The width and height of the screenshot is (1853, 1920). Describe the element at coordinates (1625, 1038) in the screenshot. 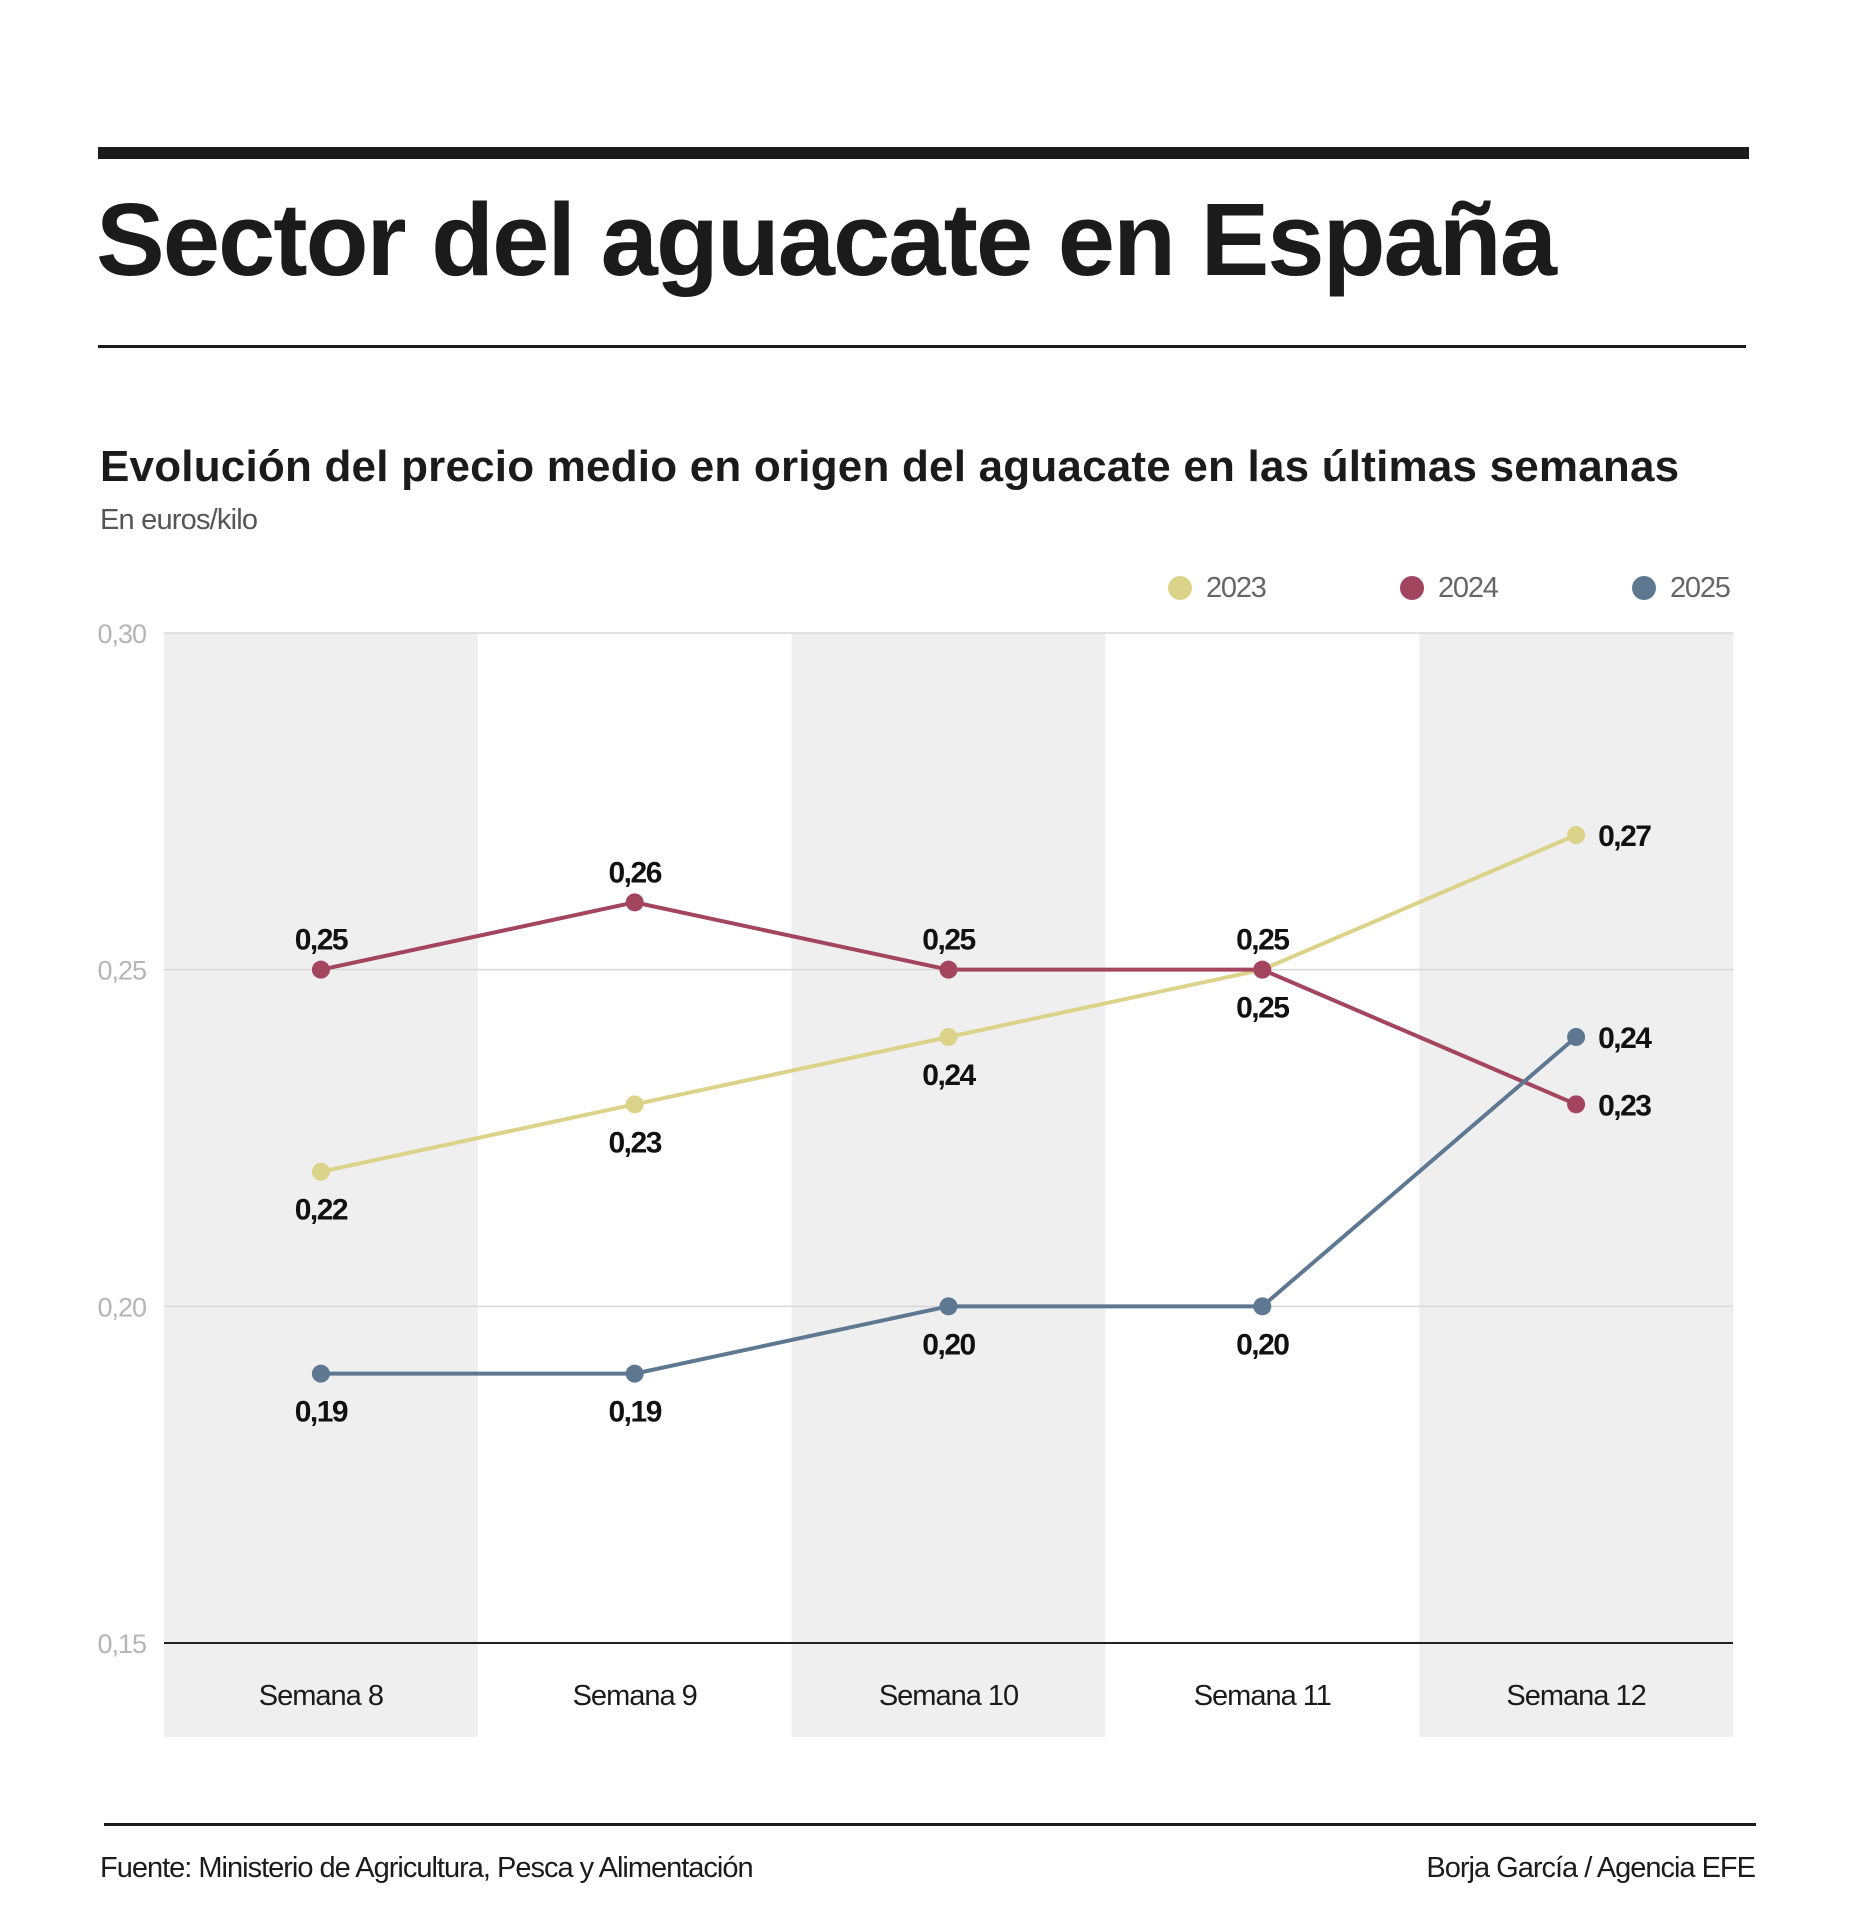

I see `data-label-2025: 0,24` at that location.